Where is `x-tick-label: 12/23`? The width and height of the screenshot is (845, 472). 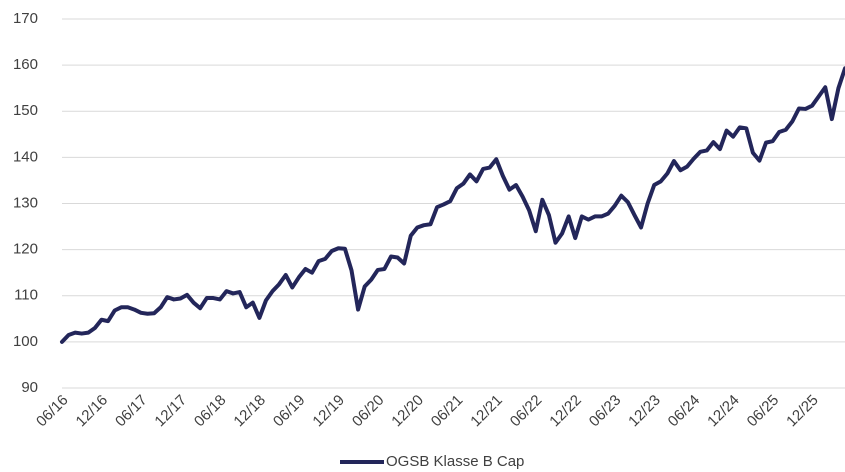 x-tick-label: 12/23 is located at coordinates (644, 411).